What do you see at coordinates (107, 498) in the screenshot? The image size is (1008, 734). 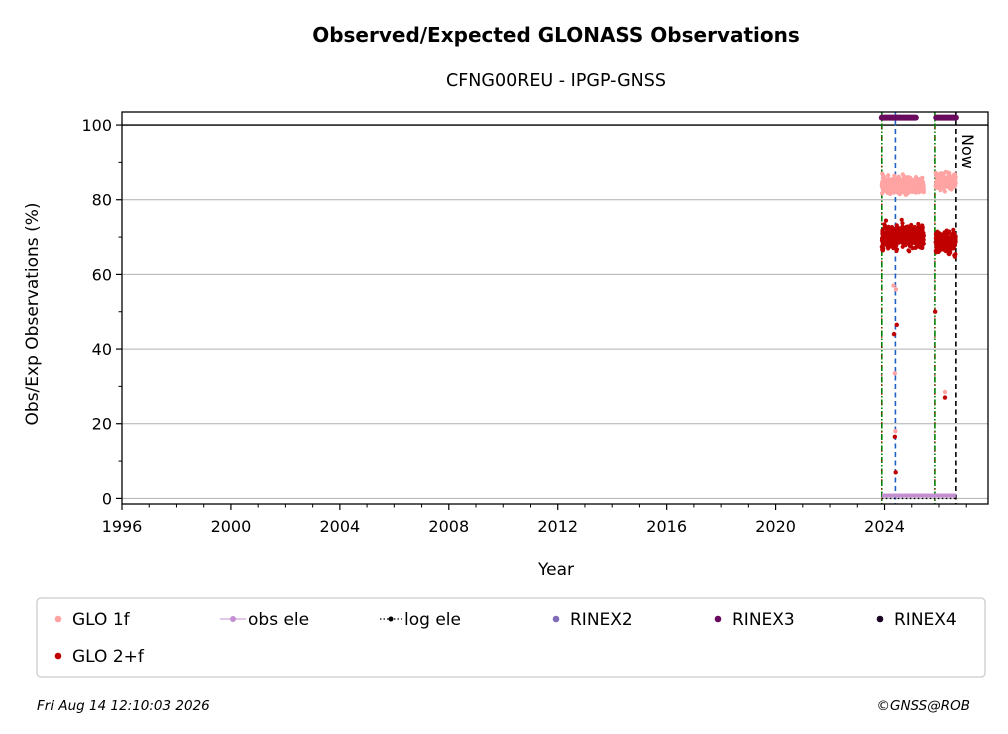 I see `y-tick-label: 0` at bounding box center [107, 498].